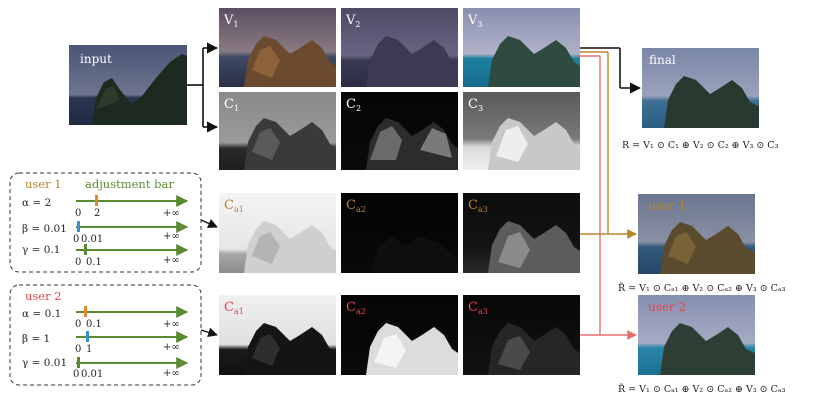  What do you see at coordinates (76, 374) in the screenshot?
I see `user2-gamma-tick-0: 0` at bounding box center [76, 374].